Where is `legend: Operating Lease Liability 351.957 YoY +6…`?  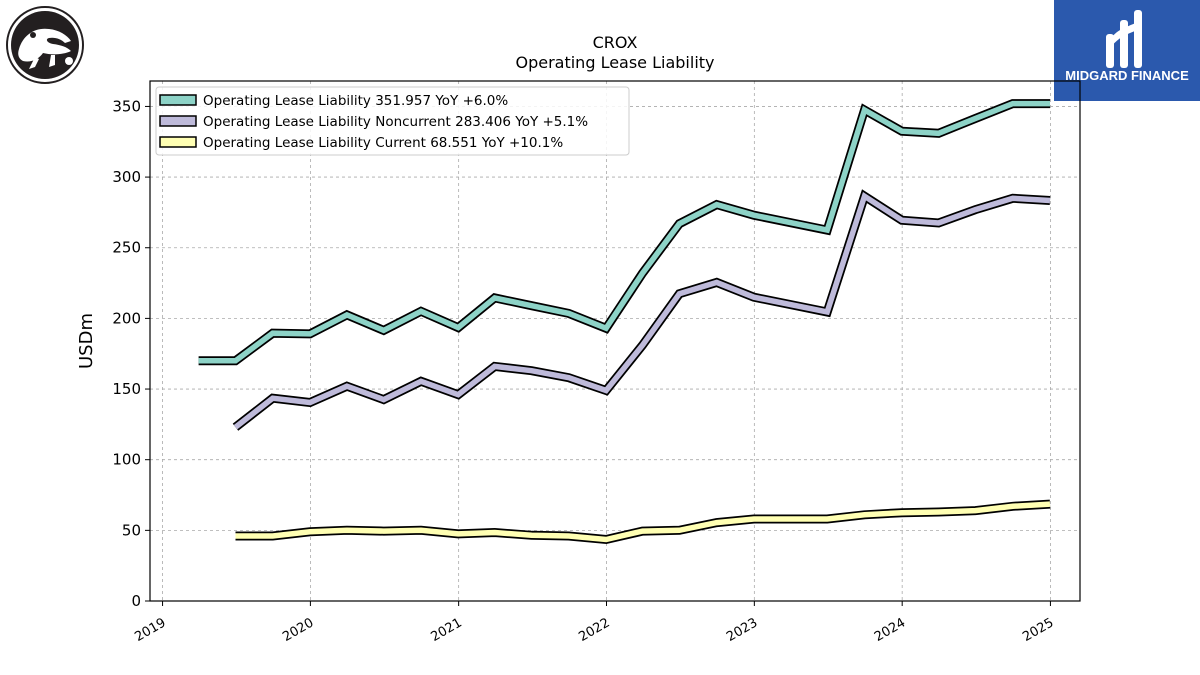 legend: Operating Lease Liability 351.957 YoY +6… is located at coordinates (392, 121).